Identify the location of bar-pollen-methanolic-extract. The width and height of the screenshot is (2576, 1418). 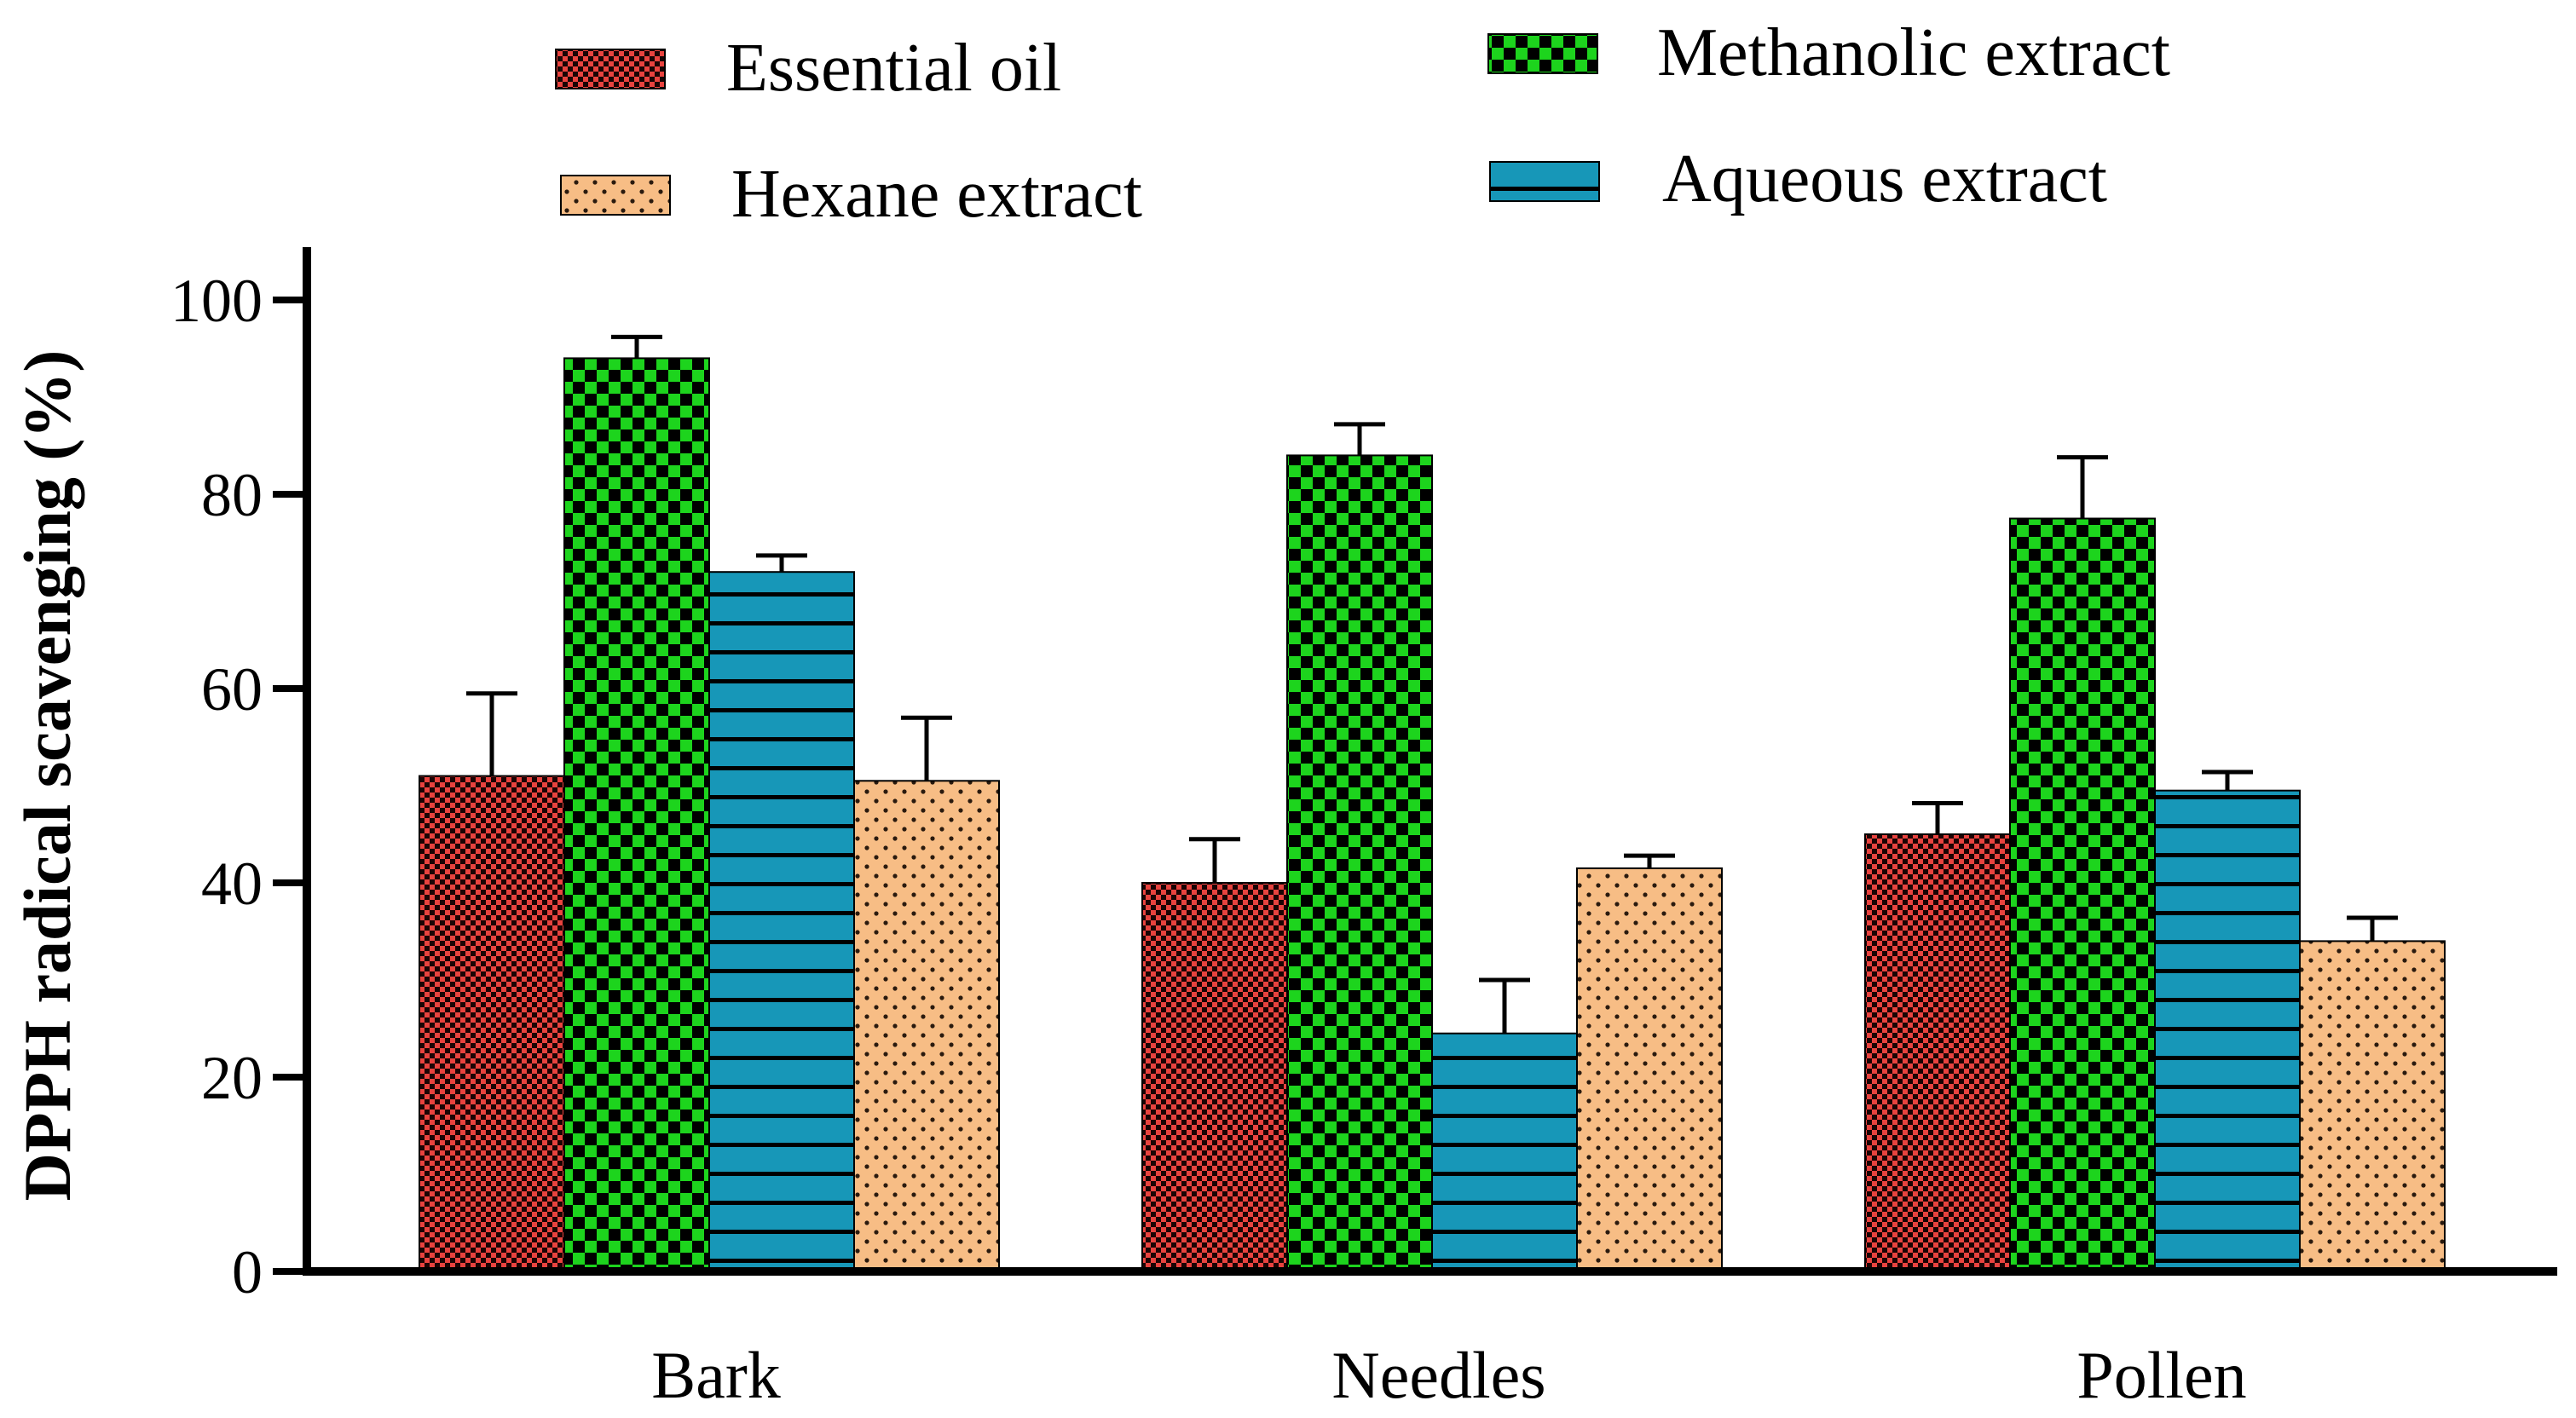
(2082, 894).